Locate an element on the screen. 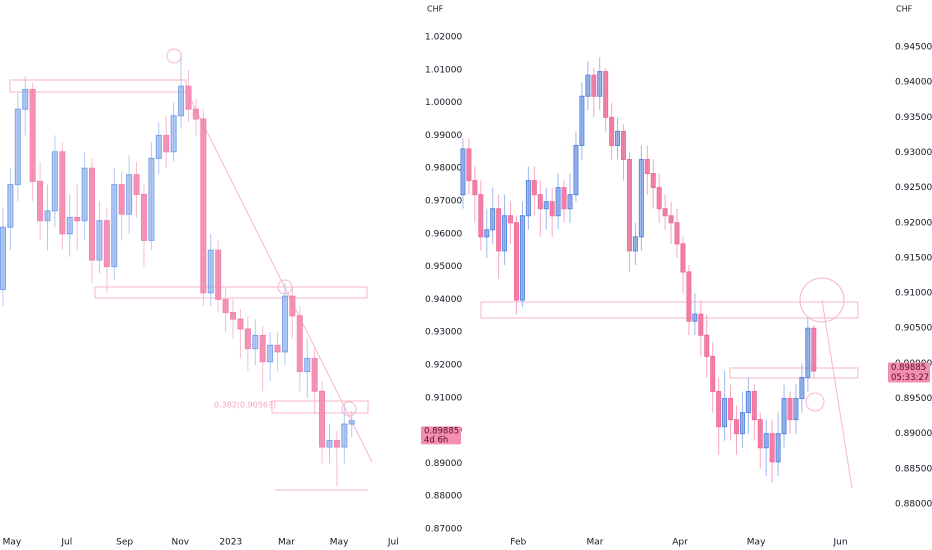  y-tick-label: 0.96000 is located at coordinates (443, 234).